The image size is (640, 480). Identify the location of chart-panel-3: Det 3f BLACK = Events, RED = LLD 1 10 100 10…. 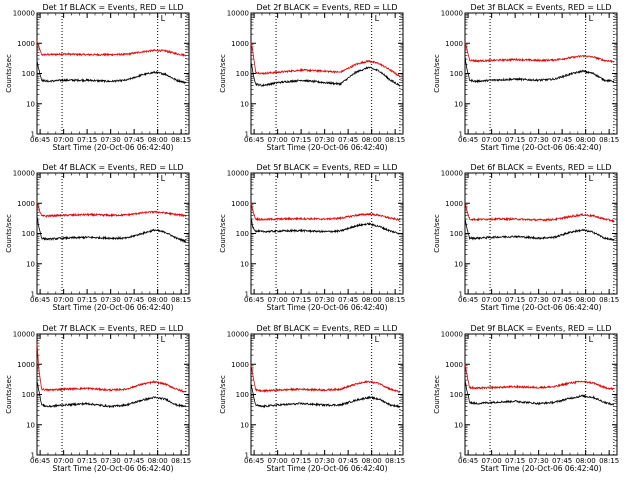
(526, 77).